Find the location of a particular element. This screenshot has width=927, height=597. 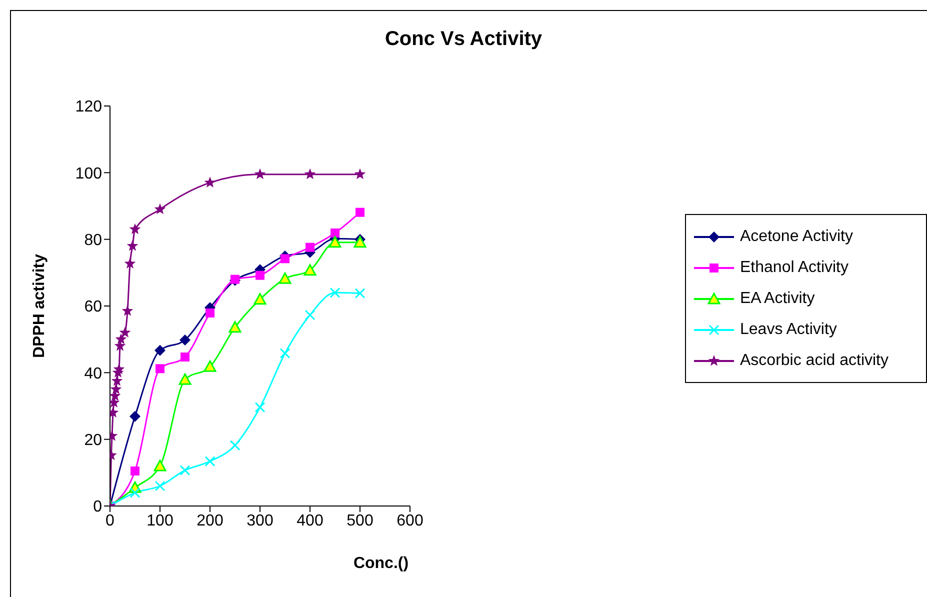

y-tick-label: 40 is located at coordinates (93, 373).